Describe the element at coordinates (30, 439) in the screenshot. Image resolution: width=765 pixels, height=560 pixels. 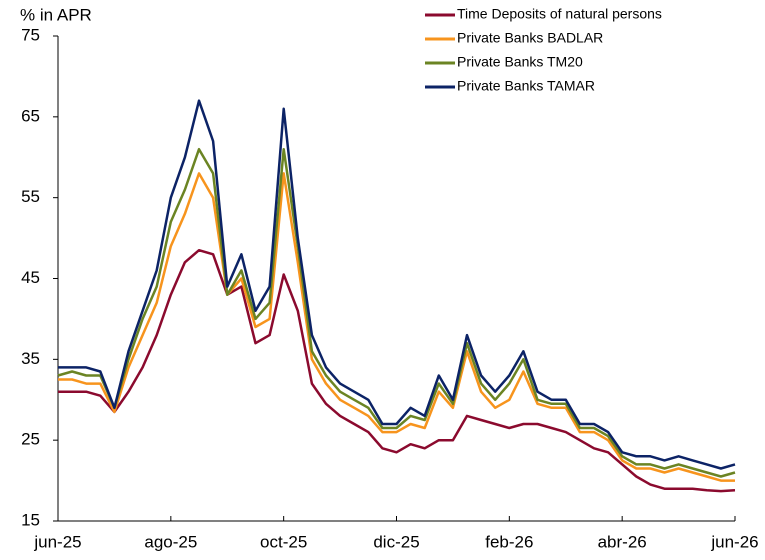
I see `y-tick-label: 25` at that location.